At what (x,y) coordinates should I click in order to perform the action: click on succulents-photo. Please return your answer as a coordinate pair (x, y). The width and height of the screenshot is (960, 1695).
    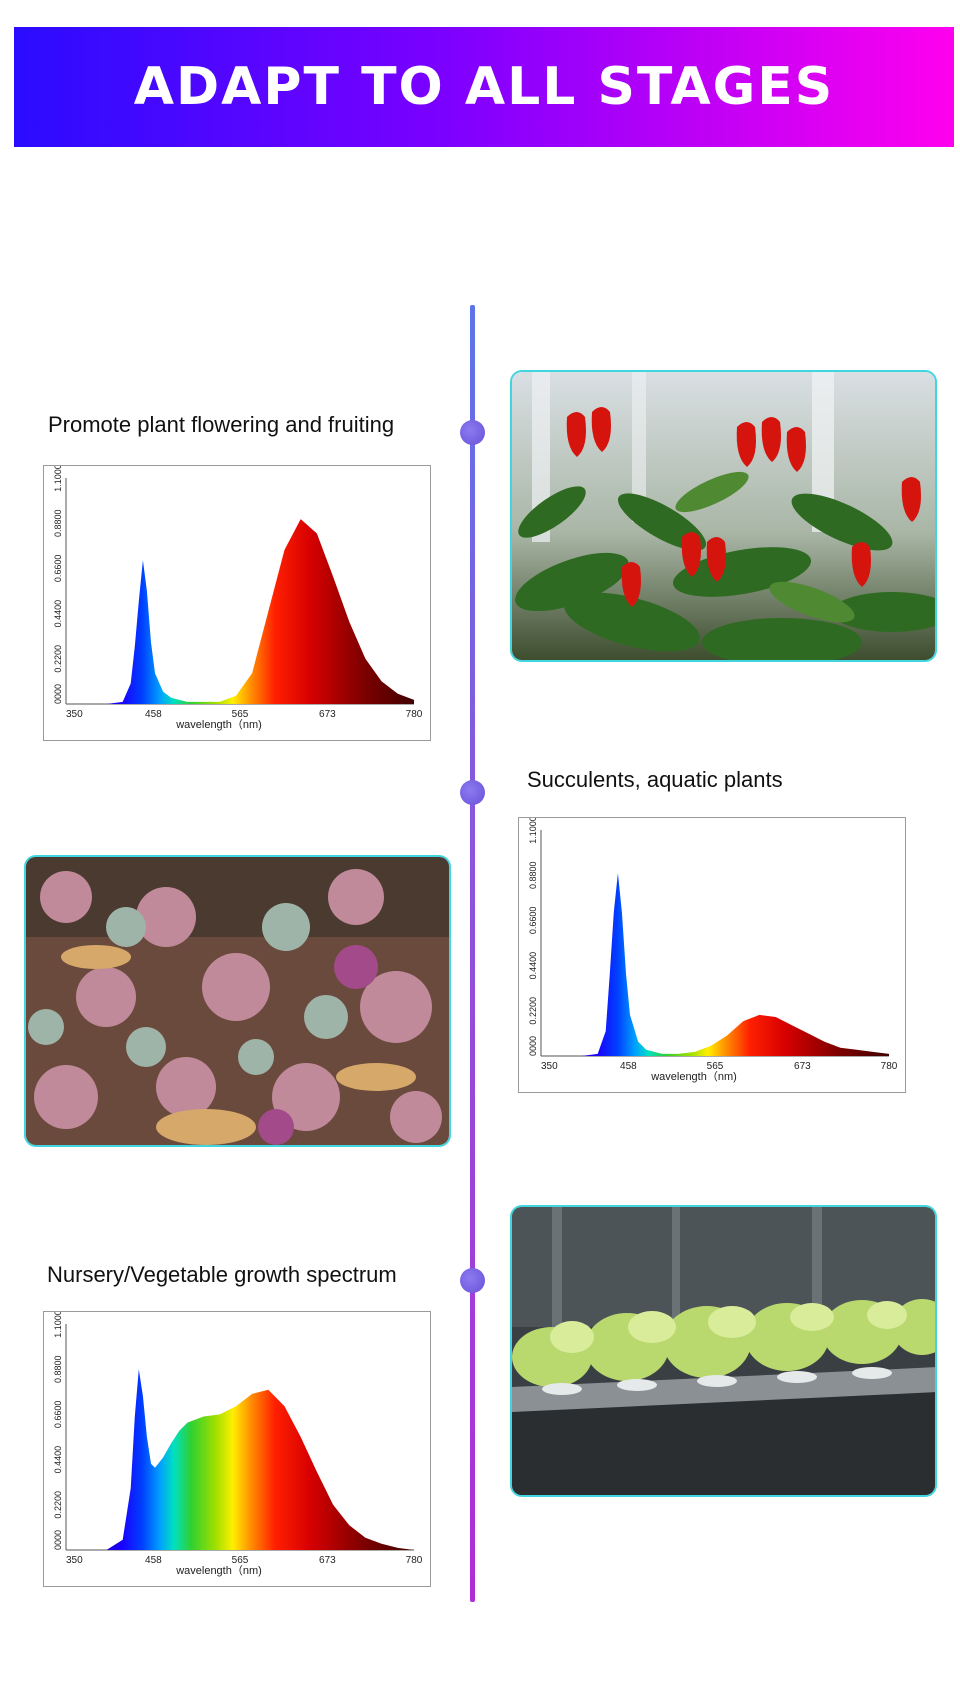
    Looking at the image, I should click on (237, 1001).